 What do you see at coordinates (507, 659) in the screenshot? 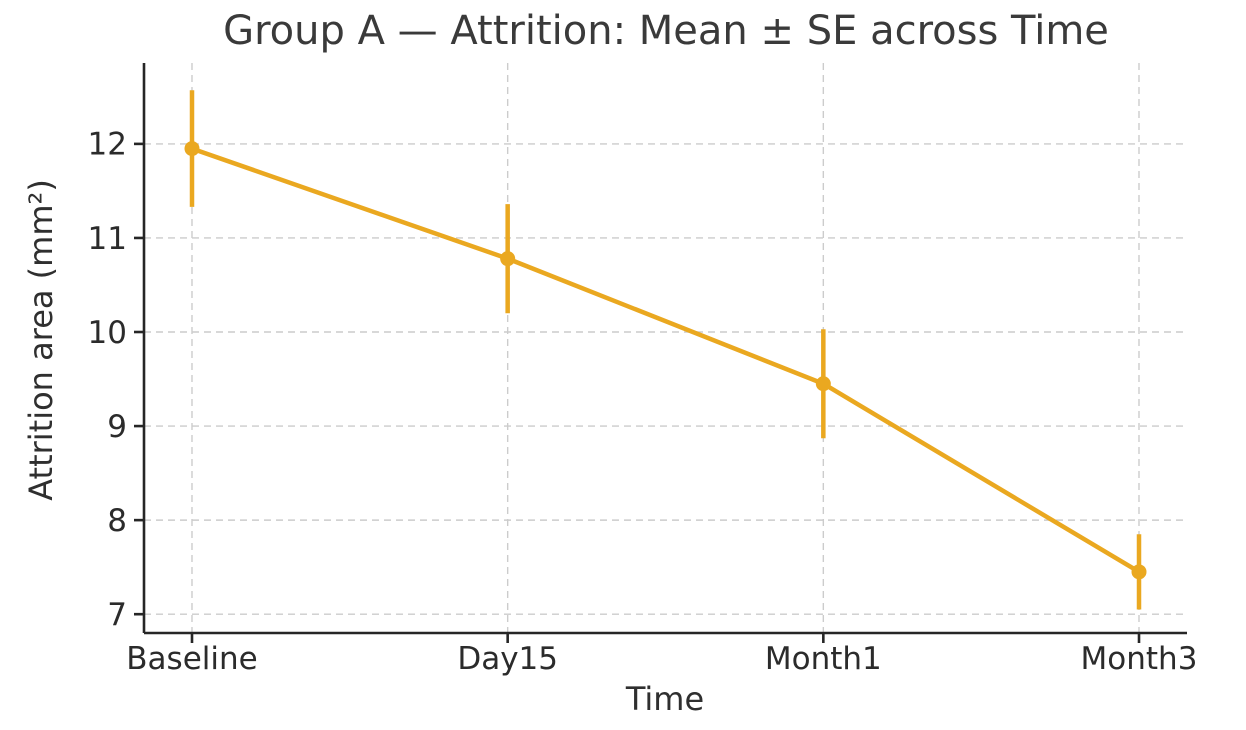
I see `x-tick-label: Day15` at bounding box center [507, 659].